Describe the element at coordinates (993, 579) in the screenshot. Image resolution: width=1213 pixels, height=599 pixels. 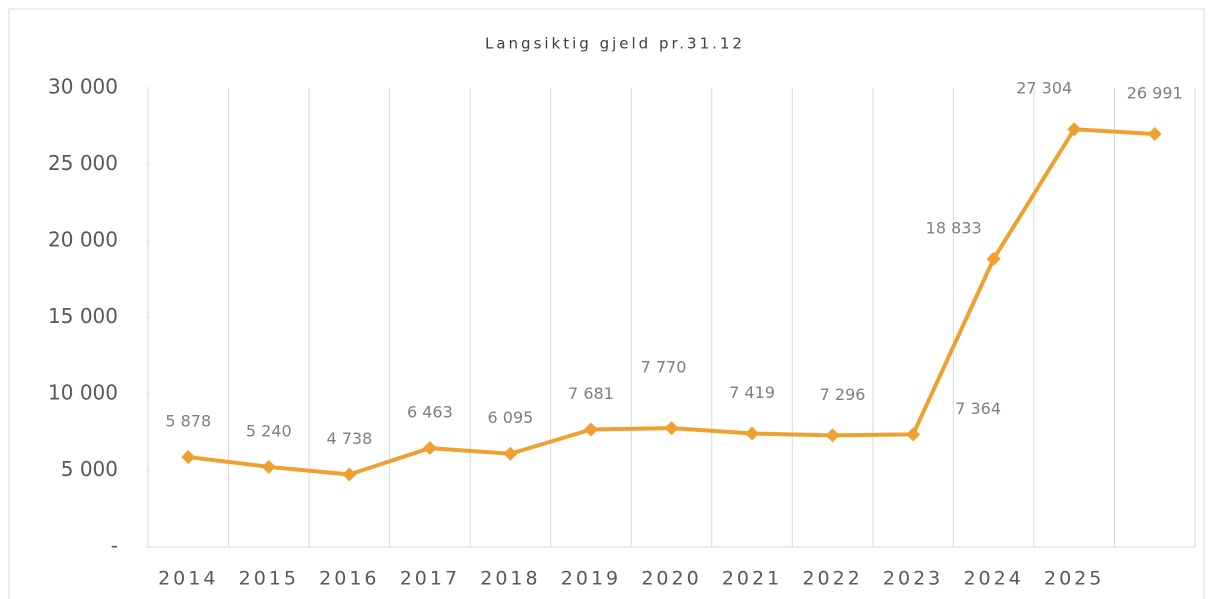
I see `x-tick-label: 2024` at that location.